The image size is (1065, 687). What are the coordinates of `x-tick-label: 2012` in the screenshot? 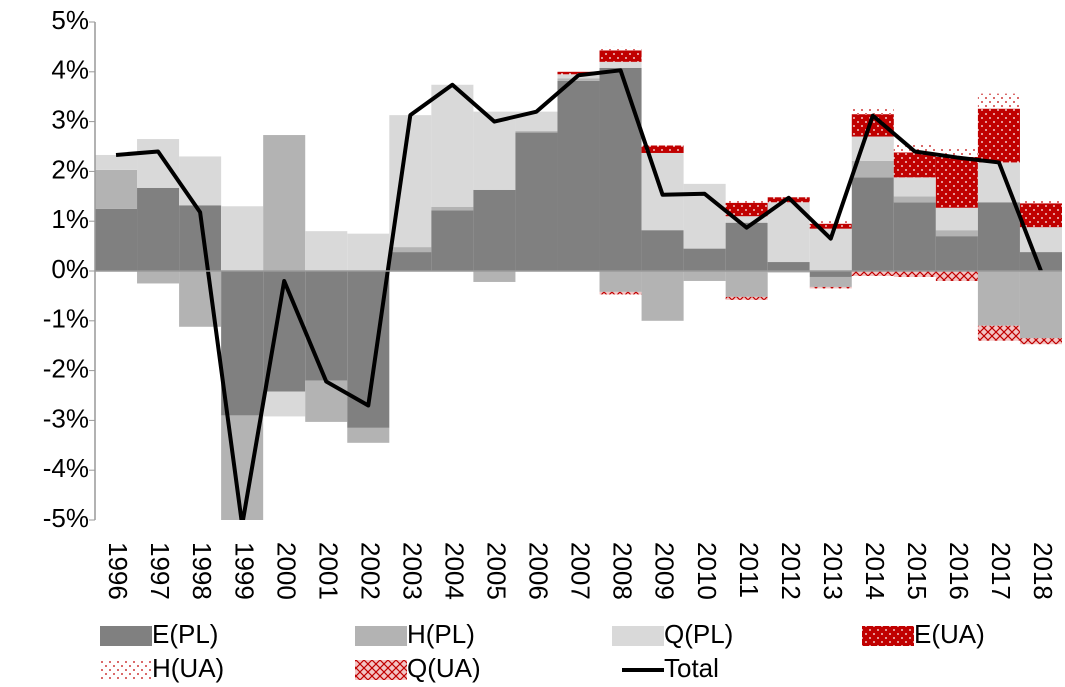 It's located at (791, 571).